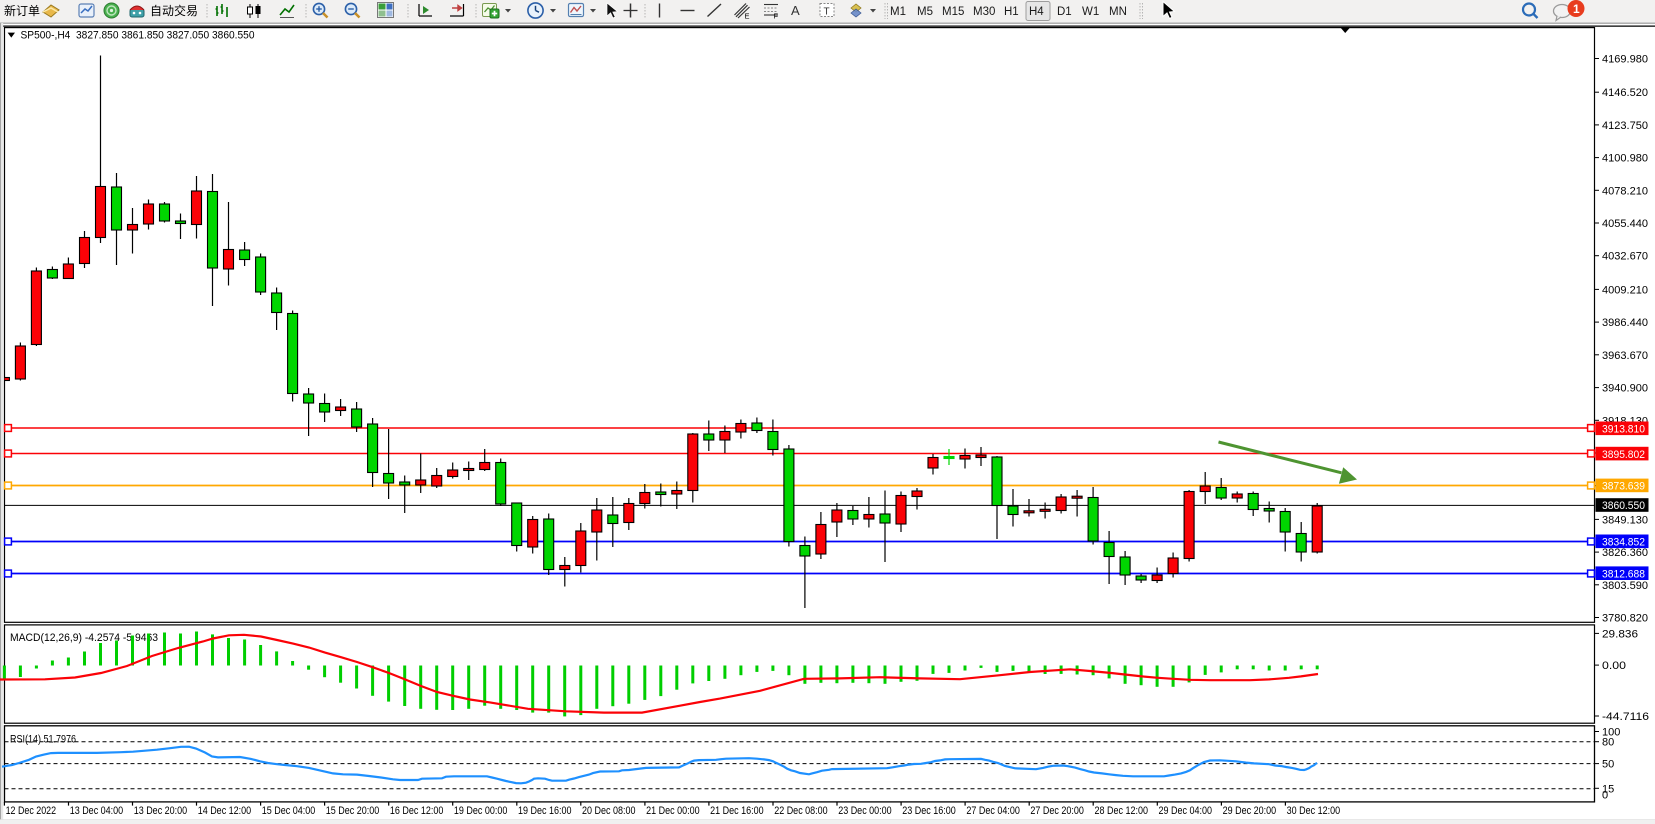  What do you see at coordinates (1011, 12) in the screenshot?
I see `svg-text: H1` at bounding box center [1011, 12].